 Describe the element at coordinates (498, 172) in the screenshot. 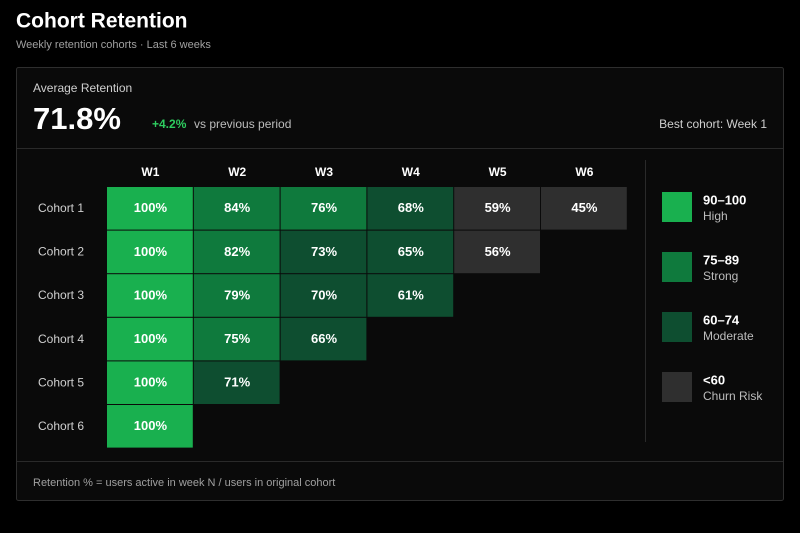

I see `column-label: W5` at that location.